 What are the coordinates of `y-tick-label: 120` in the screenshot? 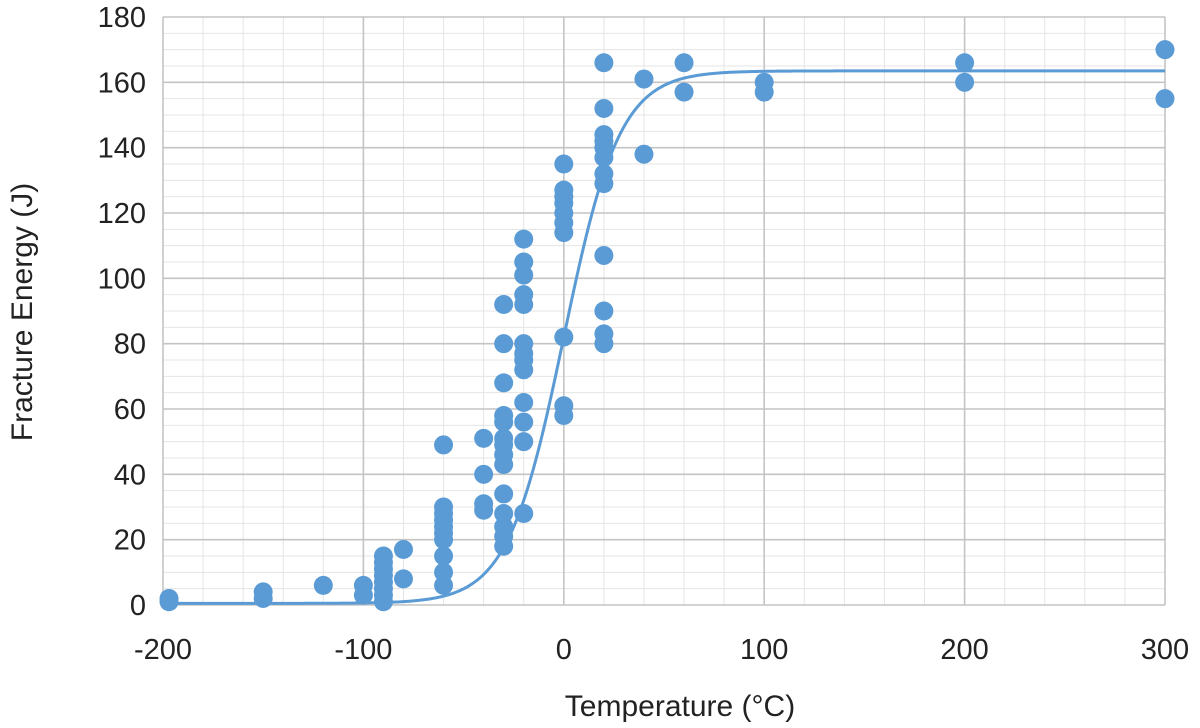 It's located at (122, 214).